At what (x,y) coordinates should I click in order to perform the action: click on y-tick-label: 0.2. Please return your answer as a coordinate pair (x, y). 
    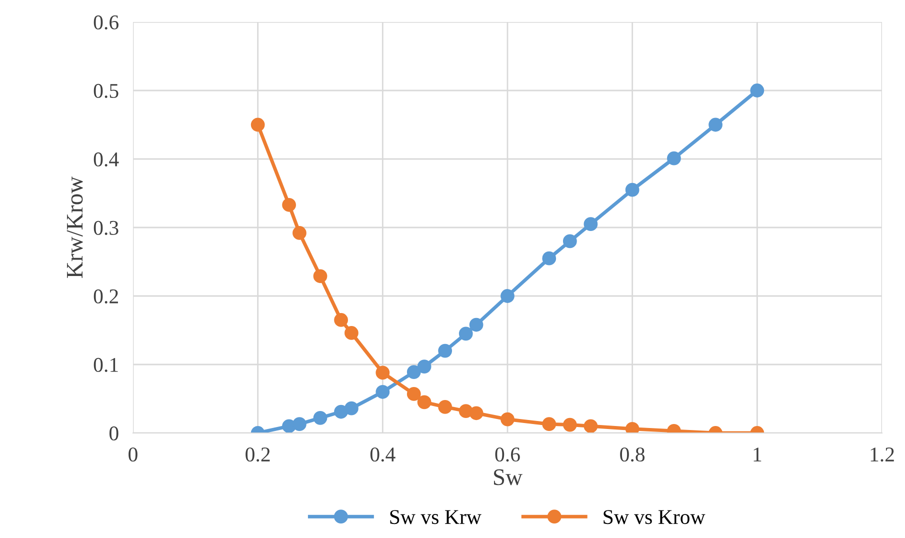
    Looking at the image, I should click on (106, 296).